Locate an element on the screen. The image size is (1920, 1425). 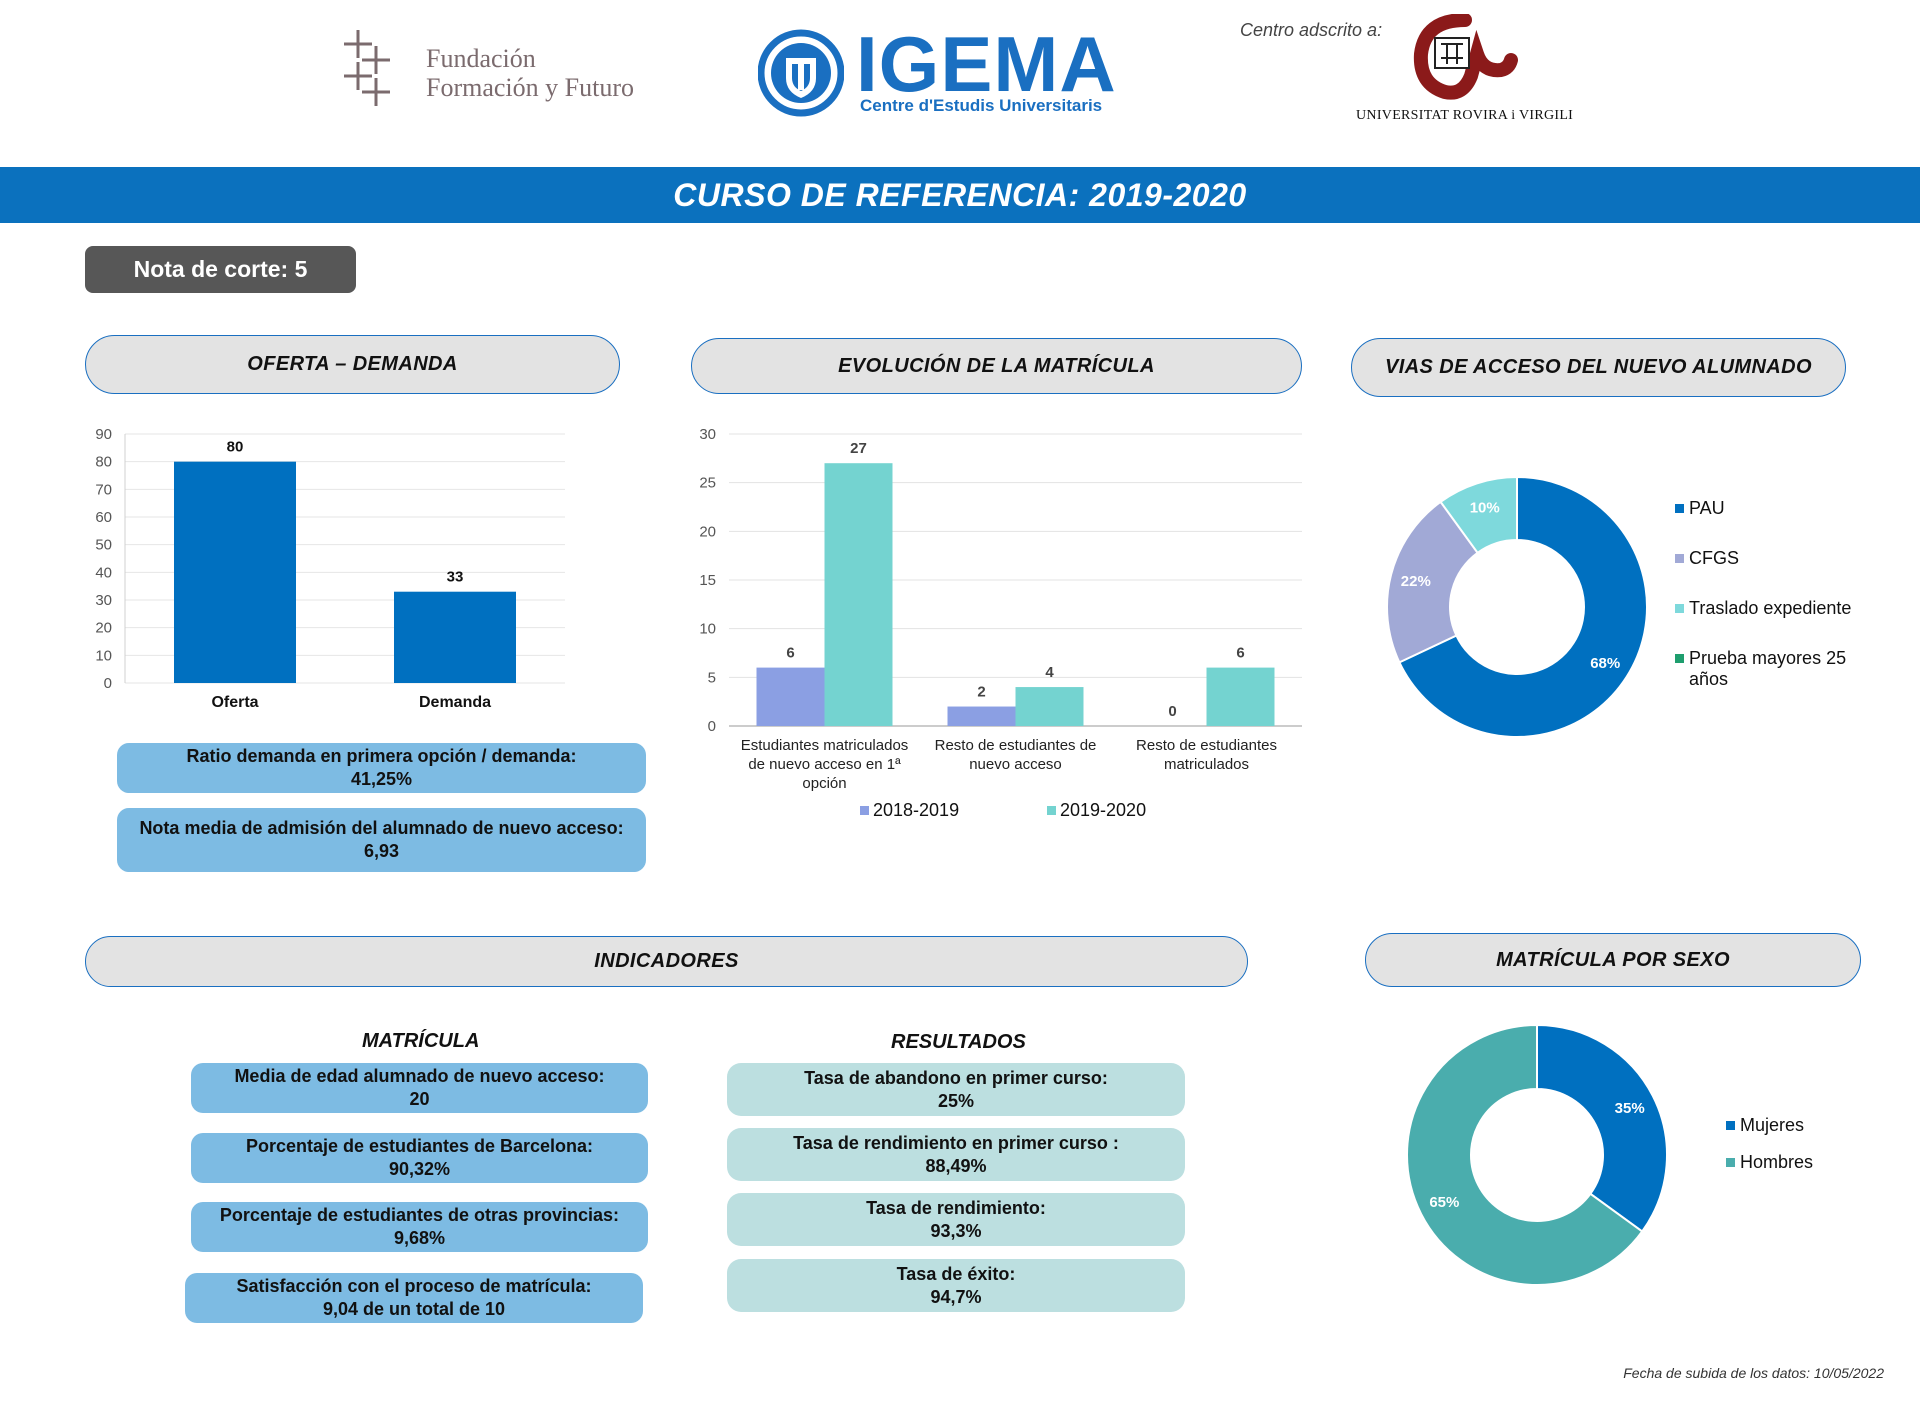
slice-cfgs is located at coordinates (1433, 582).